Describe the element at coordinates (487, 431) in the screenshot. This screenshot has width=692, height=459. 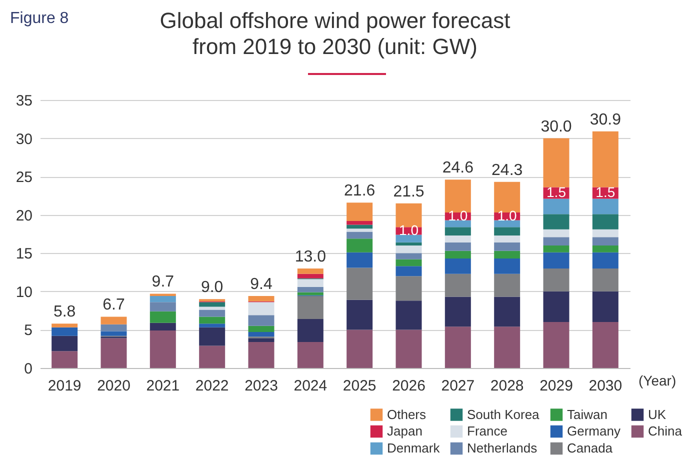
I see `legend-label: France` at that location.